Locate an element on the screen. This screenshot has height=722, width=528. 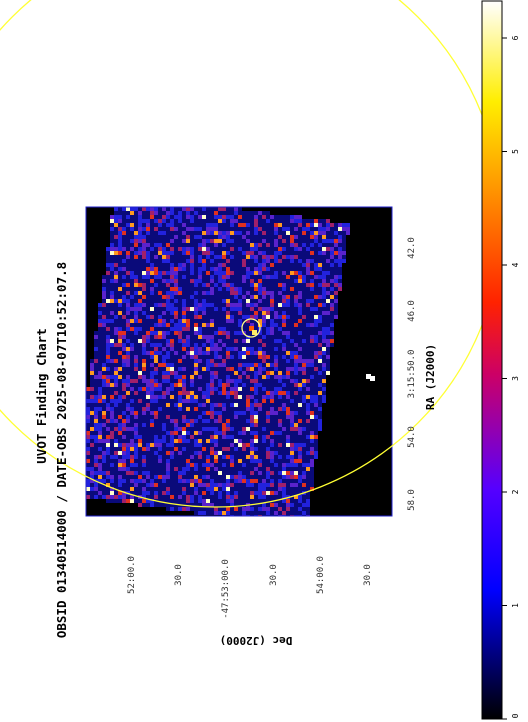
ra-tick-label: 46.0 is located at coordinates (412, 311).